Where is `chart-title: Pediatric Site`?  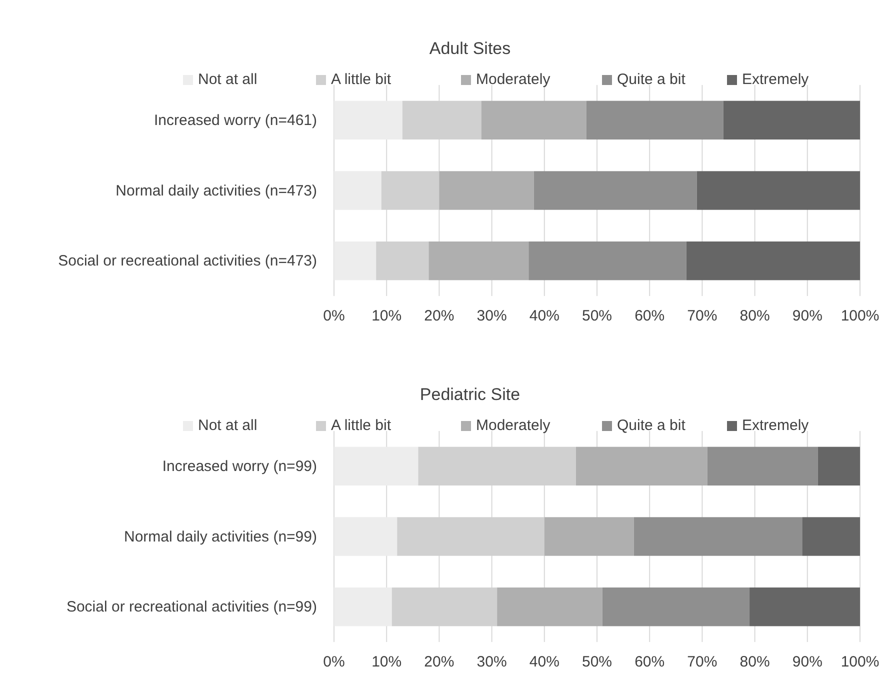
chart-title: Pediatric Site is located at coordinates (470, 394).